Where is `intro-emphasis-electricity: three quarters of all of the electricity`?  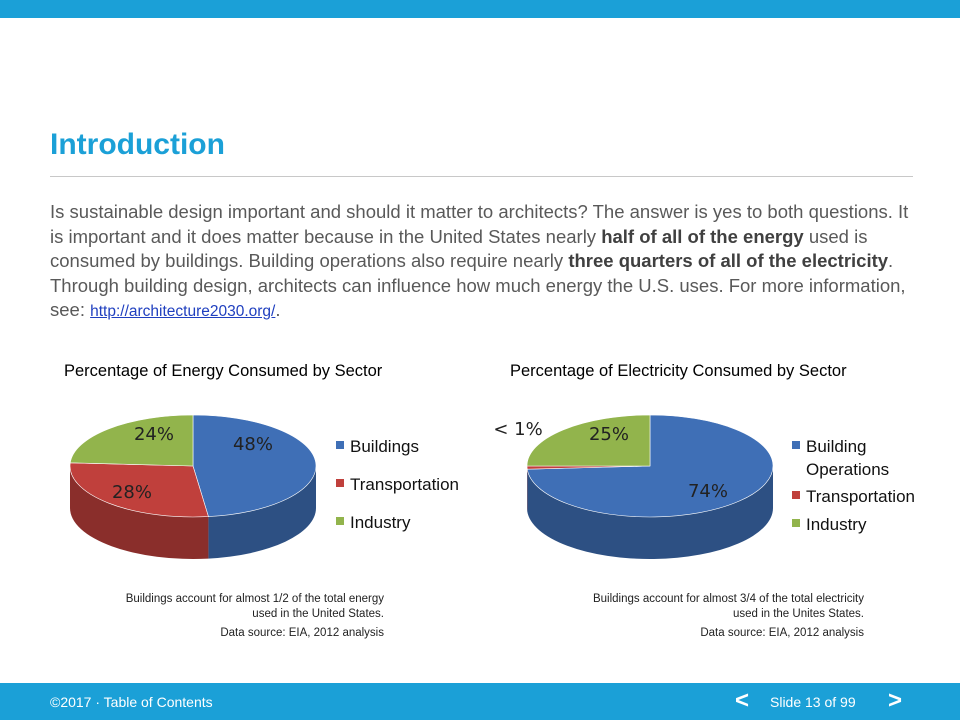 intro-emphasis-electricity: three quarters of all of the electricity is located at coordinates (728, 260).